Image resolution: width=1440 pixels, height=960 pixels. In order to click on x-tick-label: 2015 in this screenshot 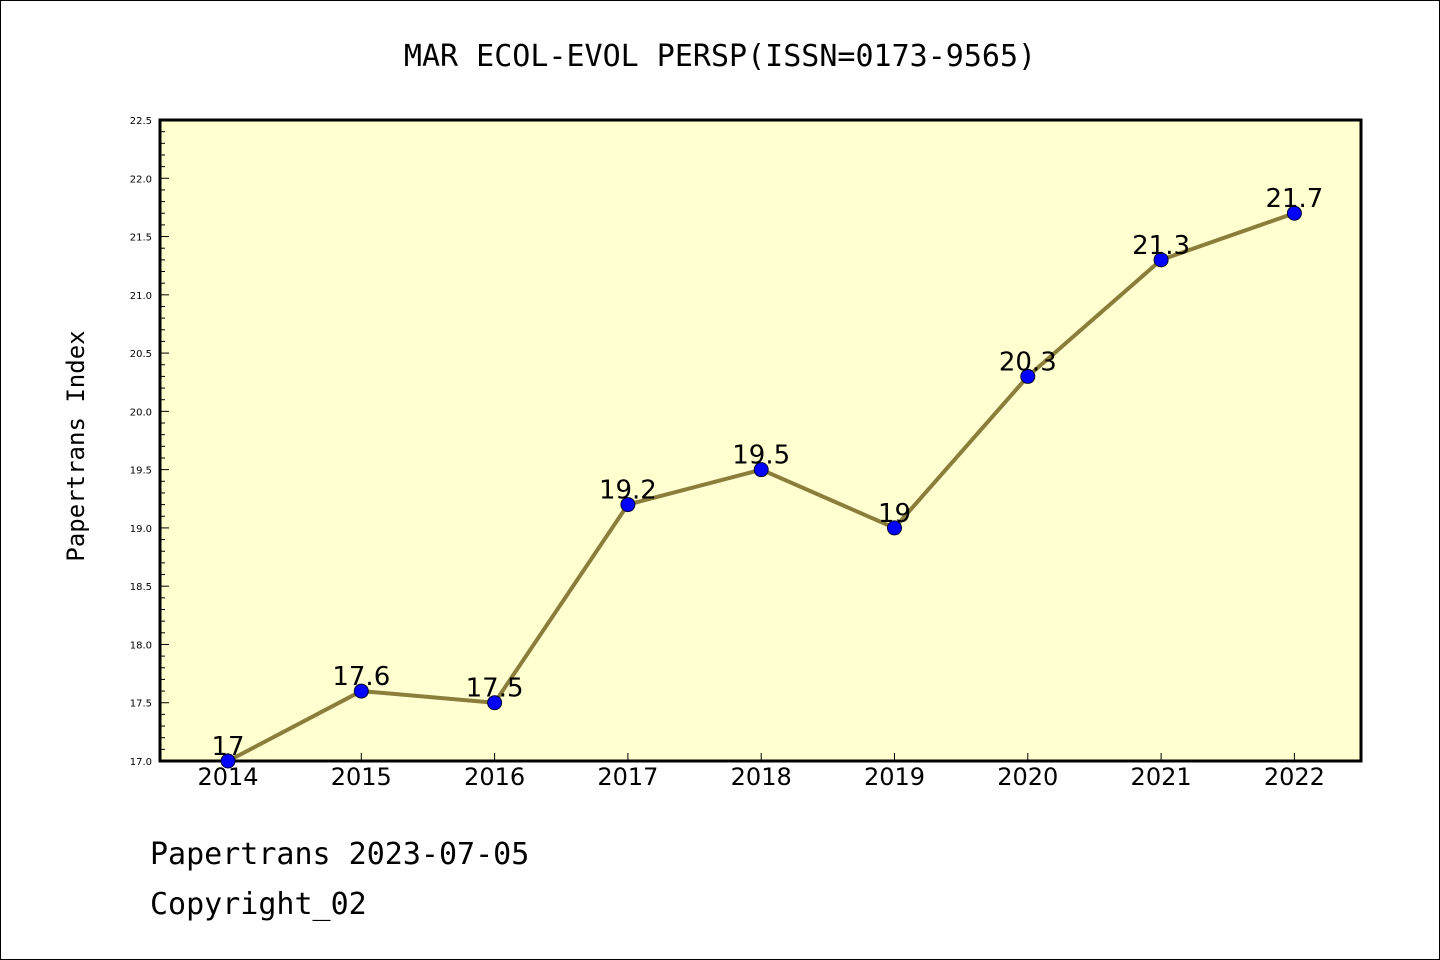, I will do `click(361, 777)`.